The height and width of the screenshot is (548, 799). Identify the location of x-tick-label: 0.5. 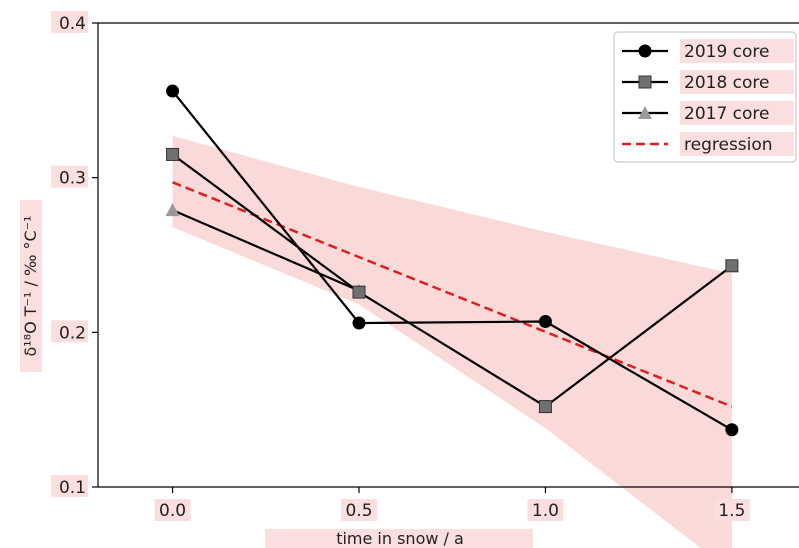
(358, 511).